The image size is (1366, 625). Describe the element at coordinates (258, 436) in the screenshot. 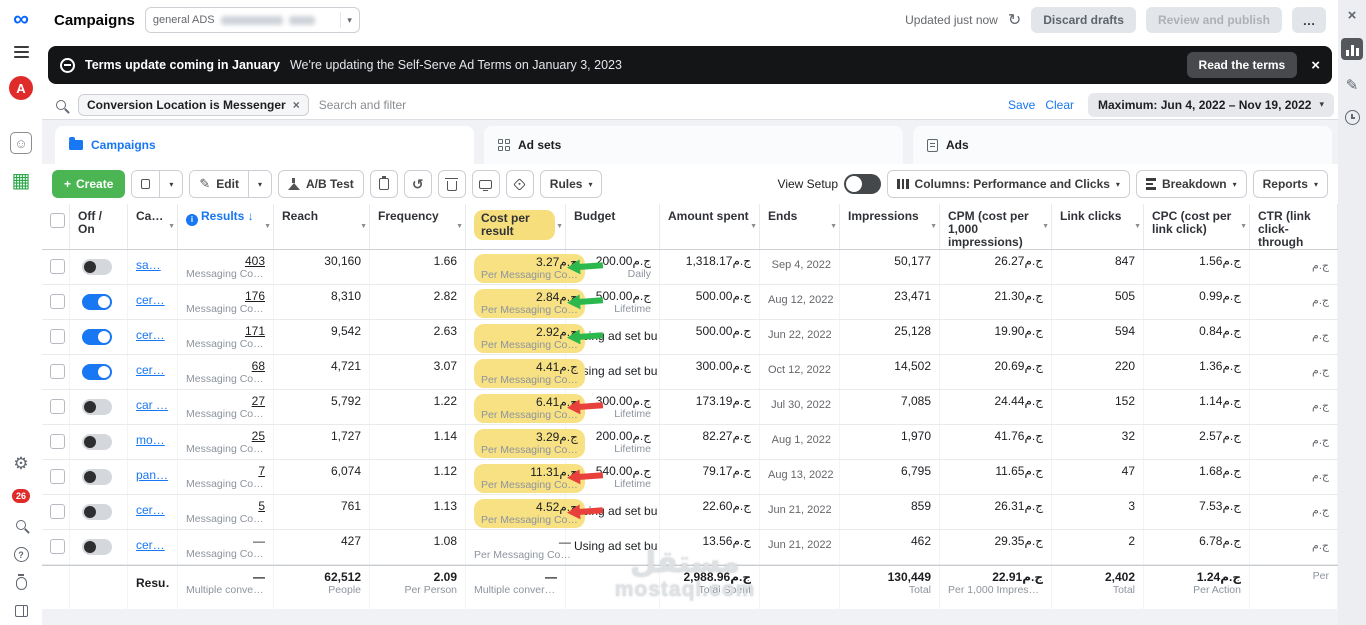

I see `results-value: 25` at that location.